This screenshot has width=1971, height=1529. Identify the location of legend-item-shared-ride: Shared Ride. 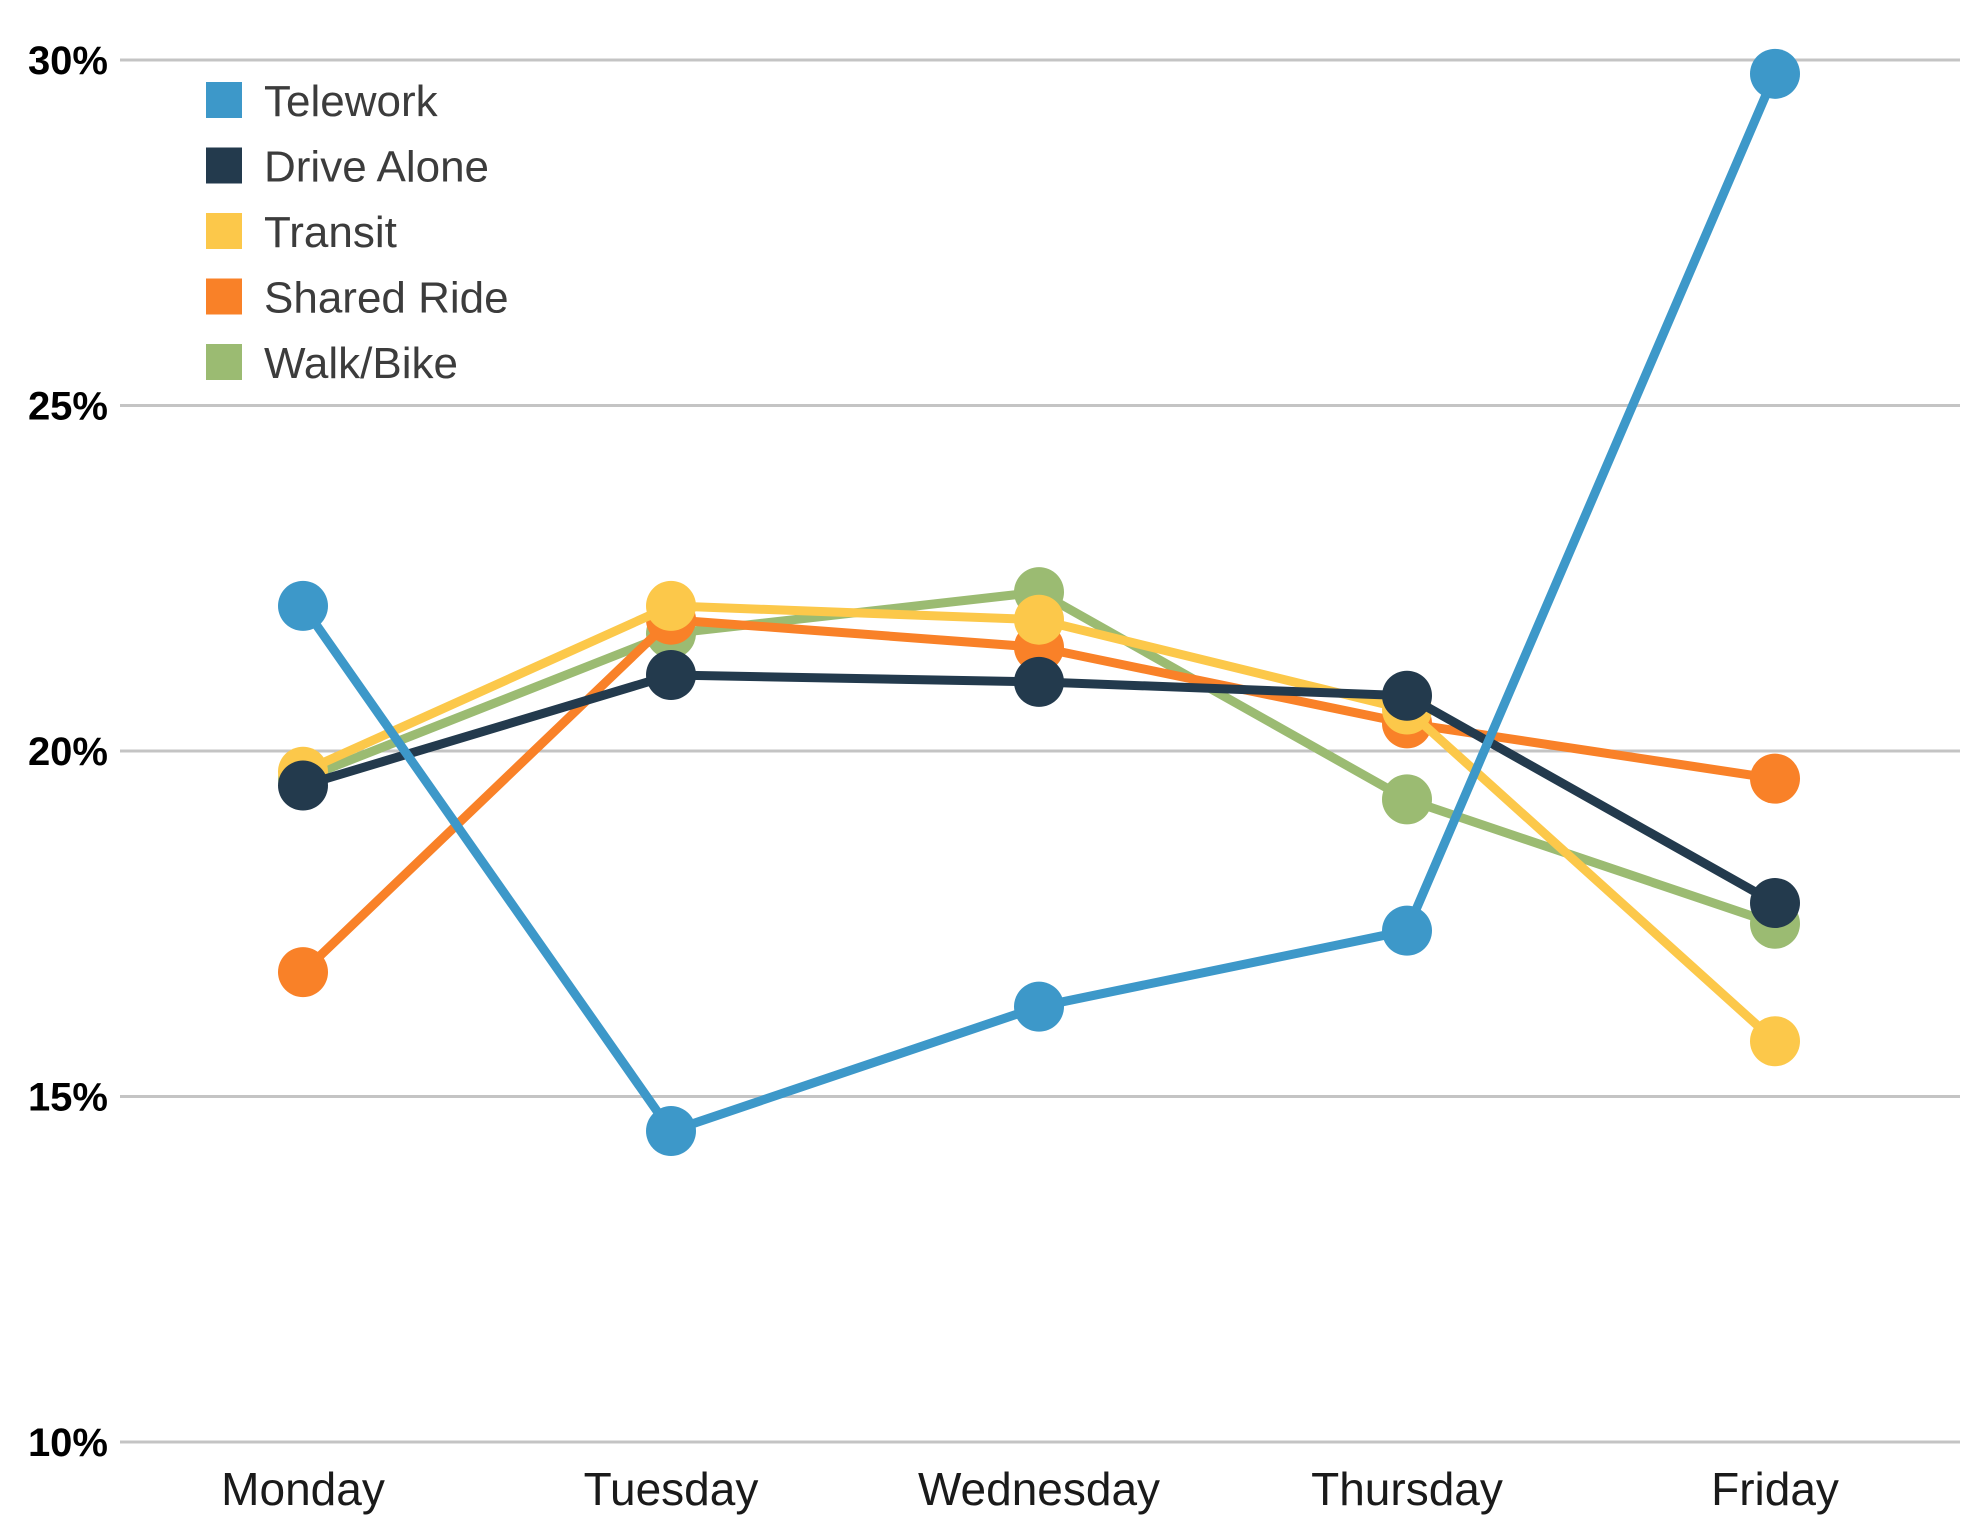
(357, 298).